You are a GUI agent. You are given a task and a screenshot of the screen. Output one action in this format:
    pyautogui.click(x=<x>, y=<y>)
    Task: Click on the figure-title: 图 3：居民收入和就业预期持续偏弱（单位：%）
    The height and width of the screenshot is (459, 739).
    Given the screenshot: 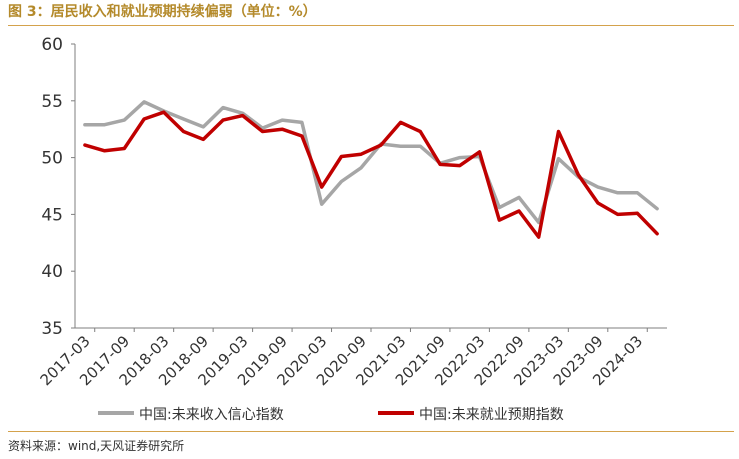 What is the action you would take?
    pyautogui.click(x=162, y=12)
    